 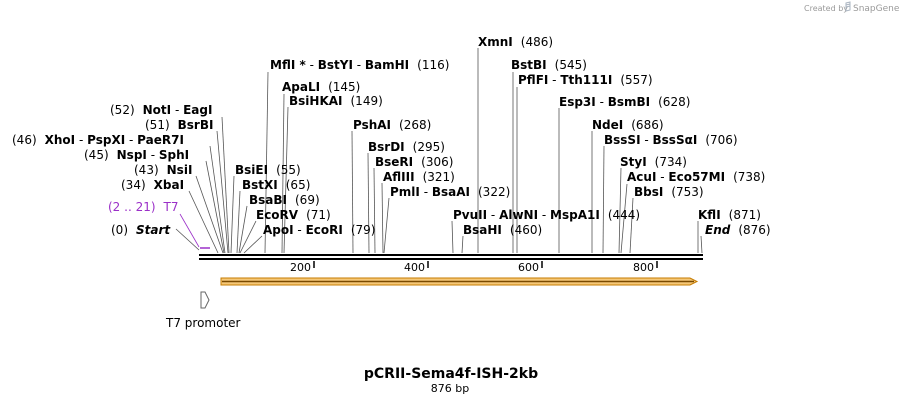 I want to click on label-bsrdi: BsrDI (295), so click(x=406, y=147).